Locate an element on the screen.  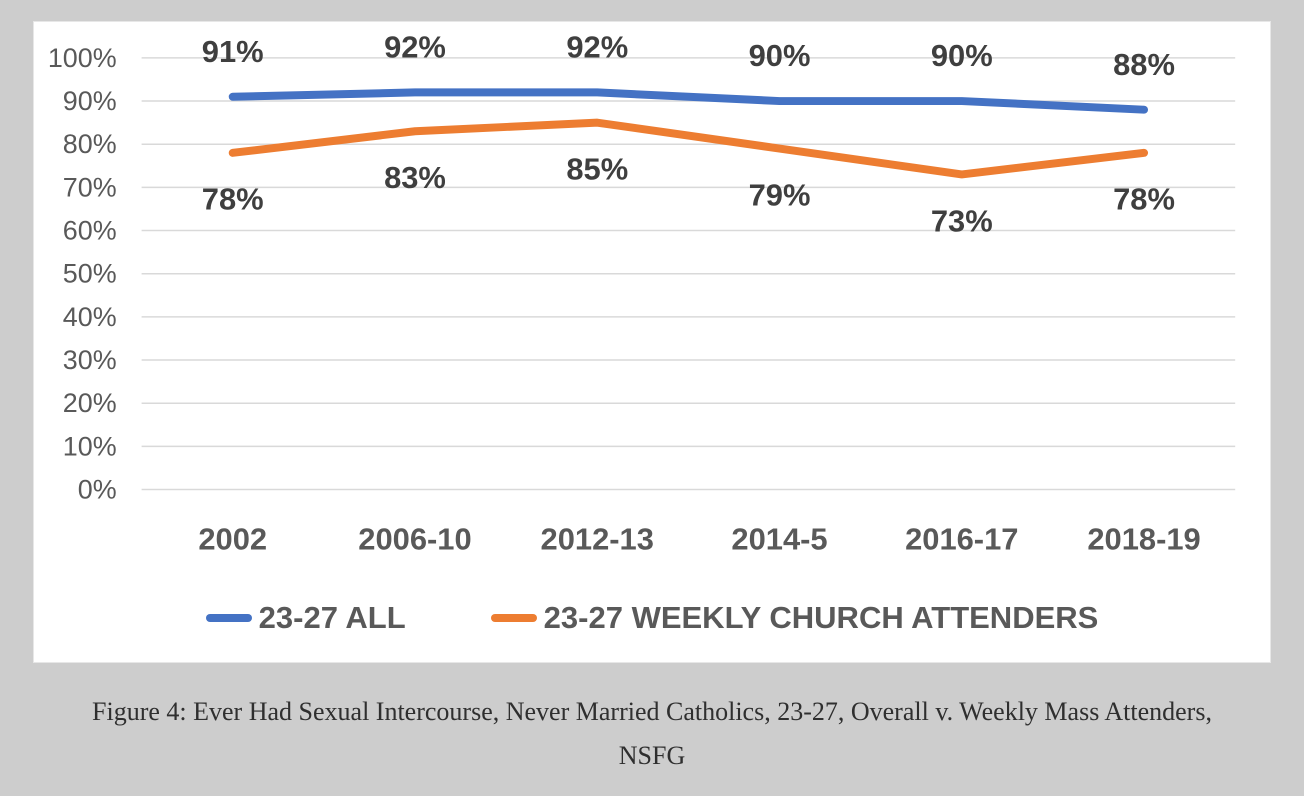
x-axis-category-label: 2016-17 is located at coordinates (961, 538).